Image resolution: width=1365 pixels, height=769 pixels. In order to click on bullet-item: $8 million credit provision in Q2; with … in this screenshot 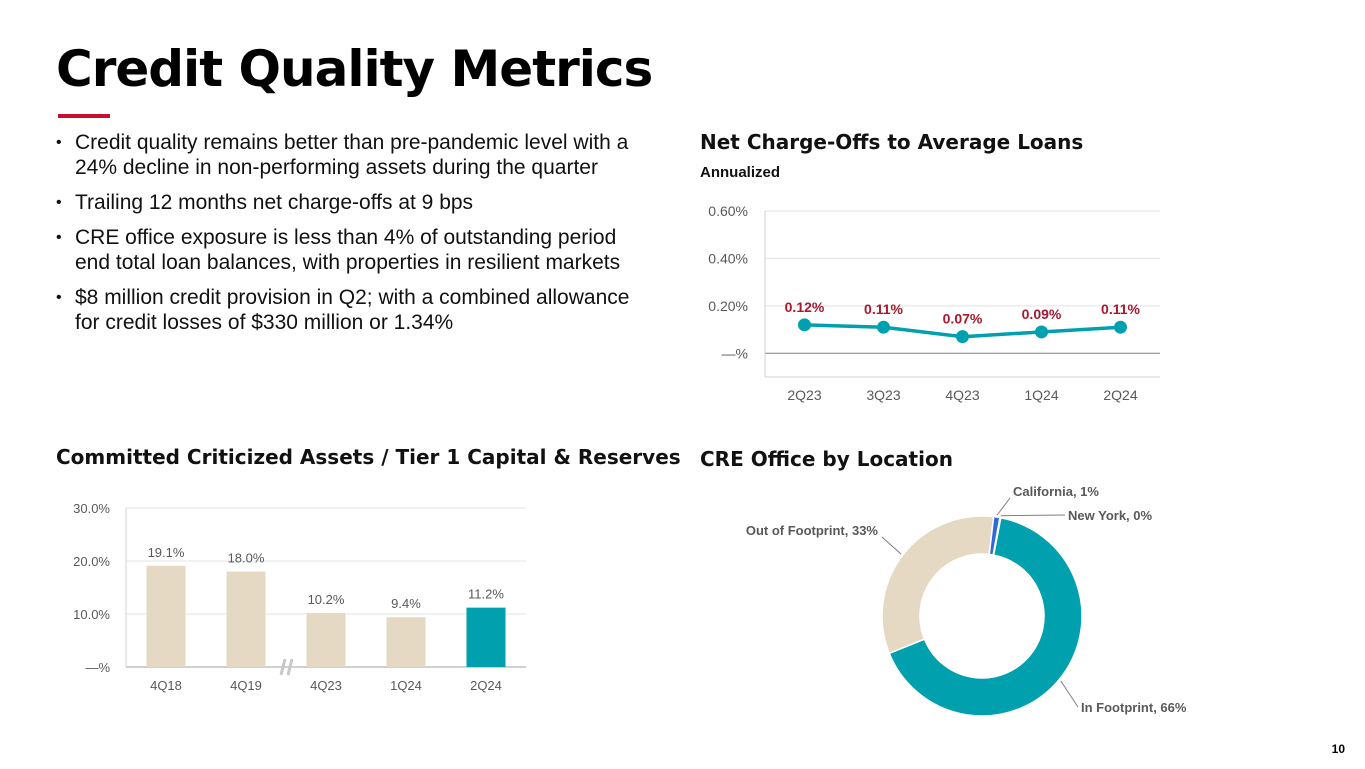, I will do `click(346, 310)`.